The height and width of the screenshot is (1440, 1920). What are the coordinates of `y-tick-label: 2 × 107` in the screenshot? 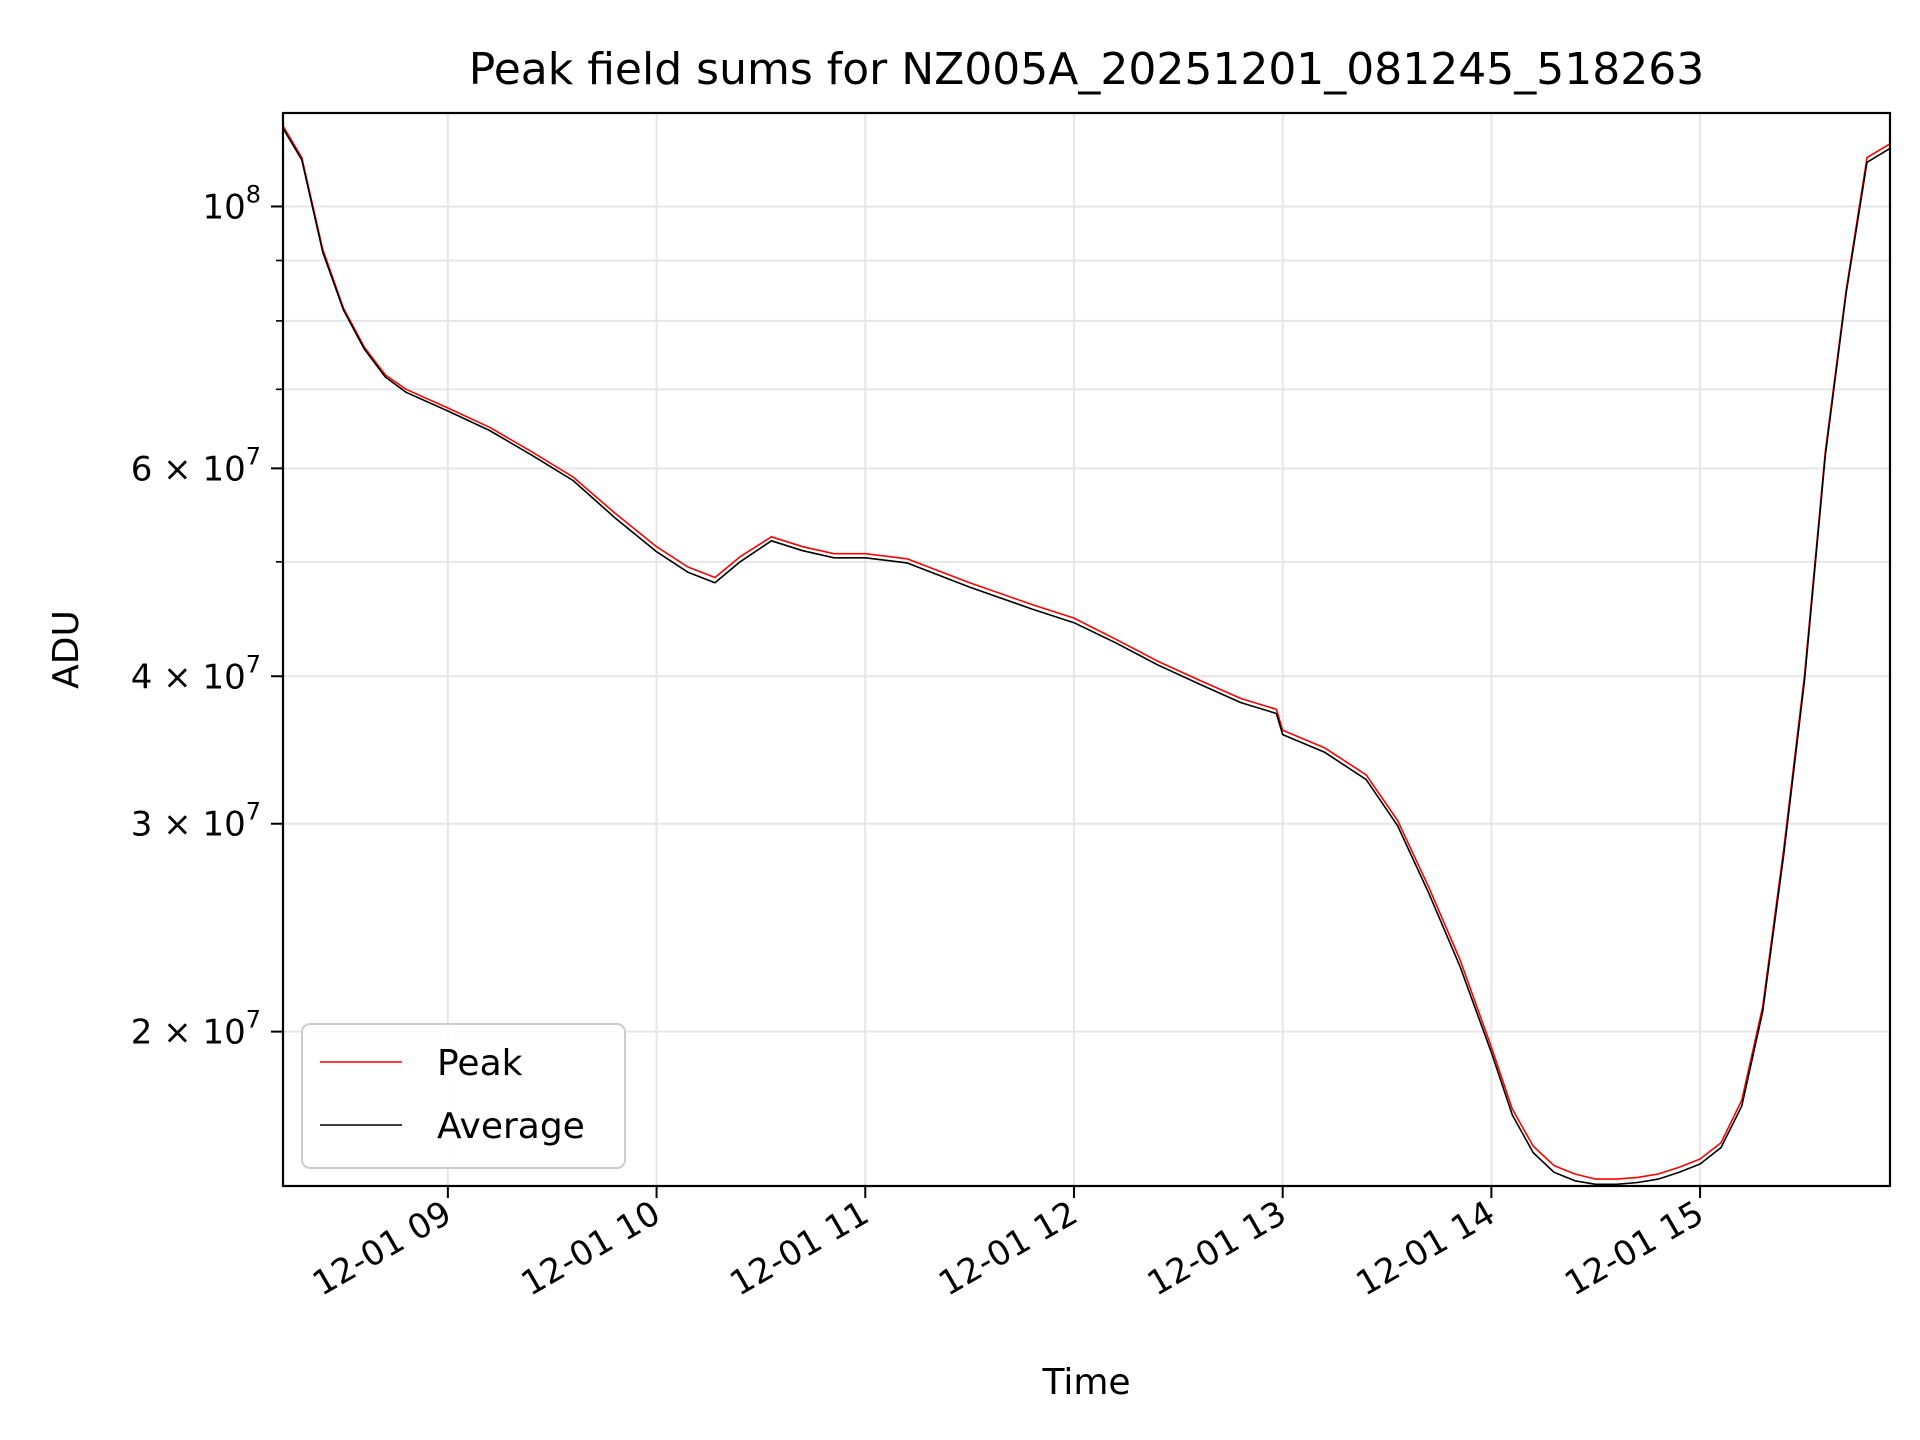 It's located at (196, 1029).